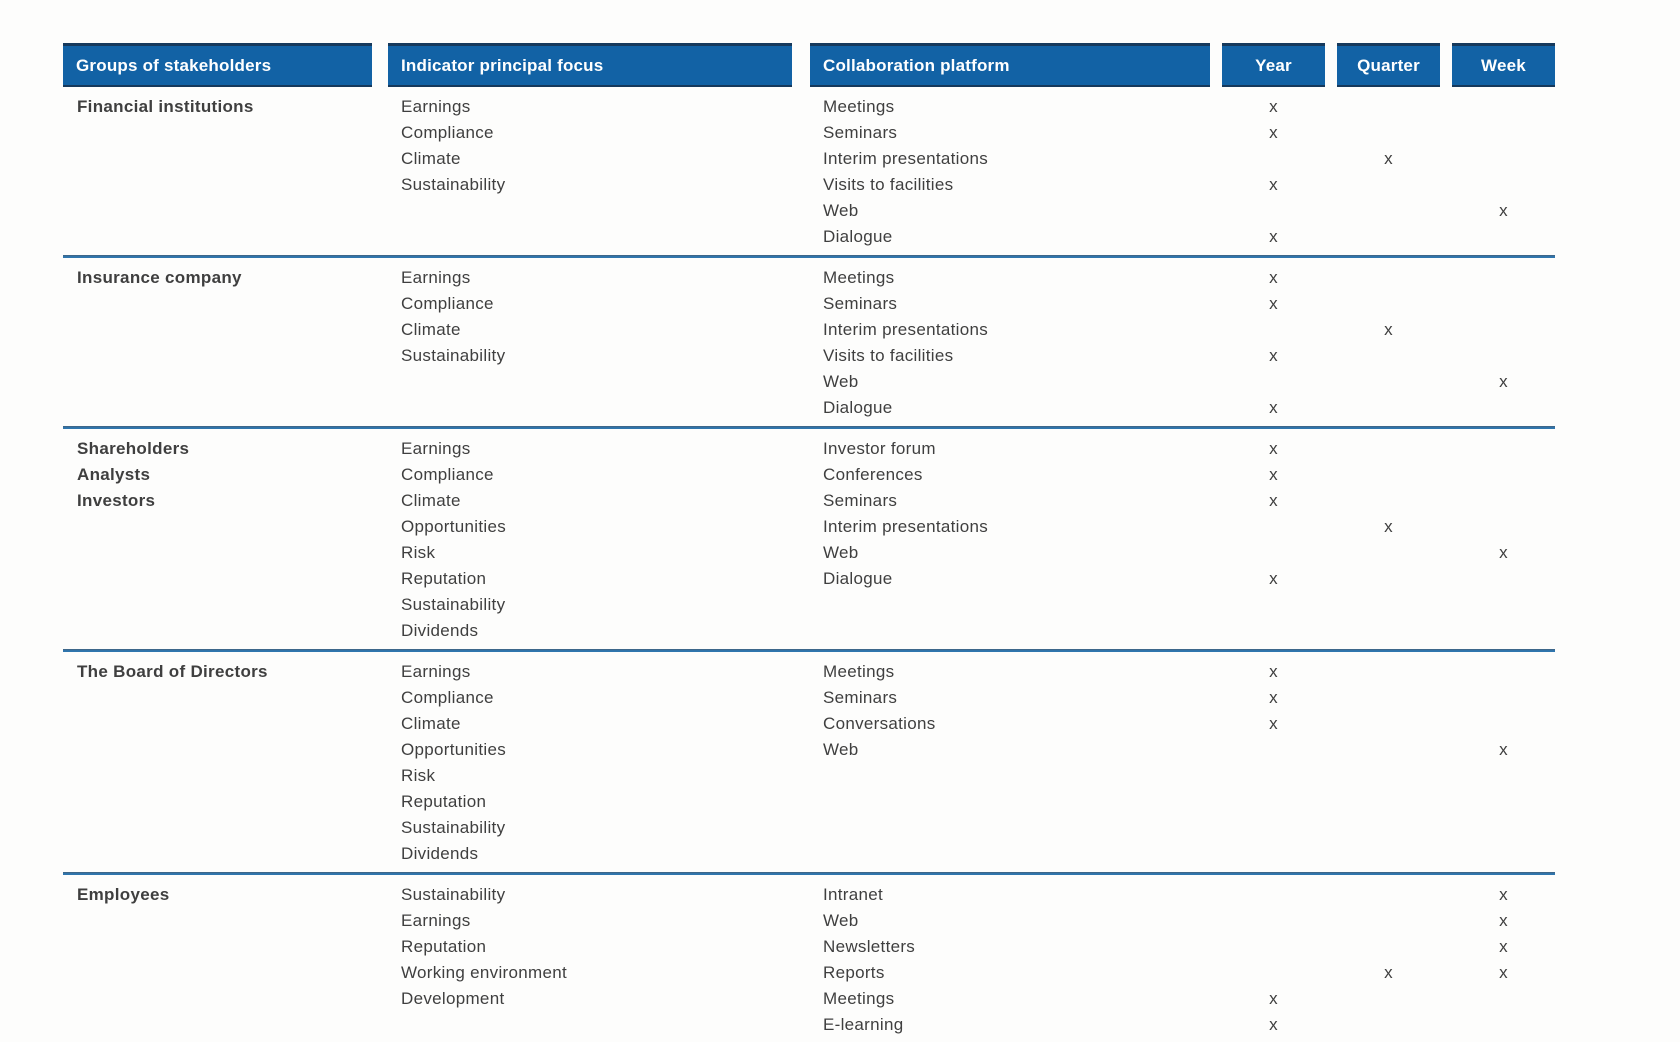  Describe the element at coordinates (809, 427) in the screenshot. I see `group-separator-line` at that location.